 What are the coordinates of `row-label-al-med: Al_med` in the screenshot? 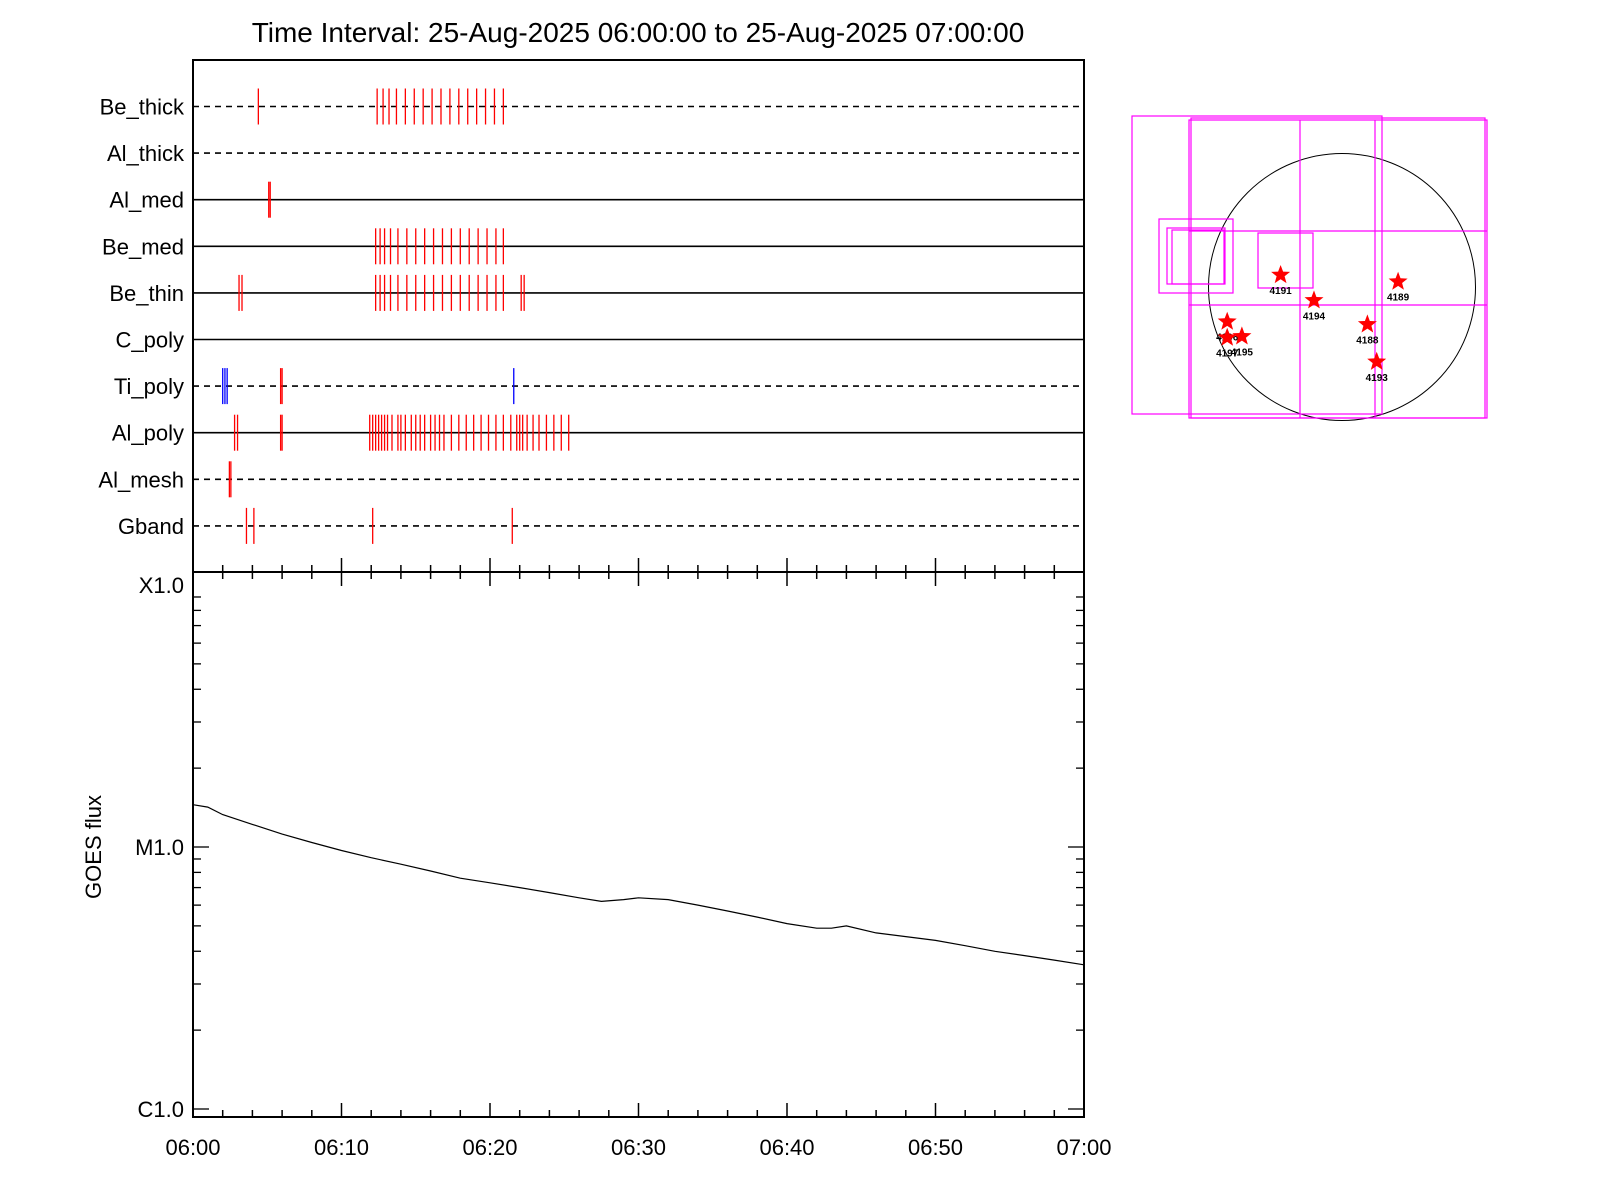 It's located at (146, 200).